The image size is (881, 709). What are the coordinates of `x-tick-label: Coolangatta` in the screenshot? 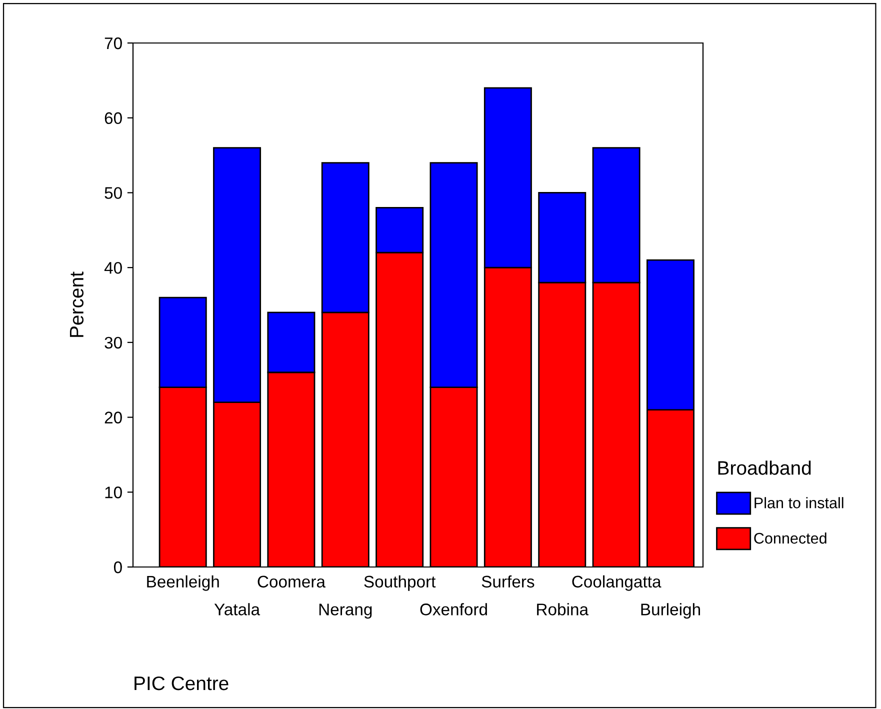 It's located at (617, 583).